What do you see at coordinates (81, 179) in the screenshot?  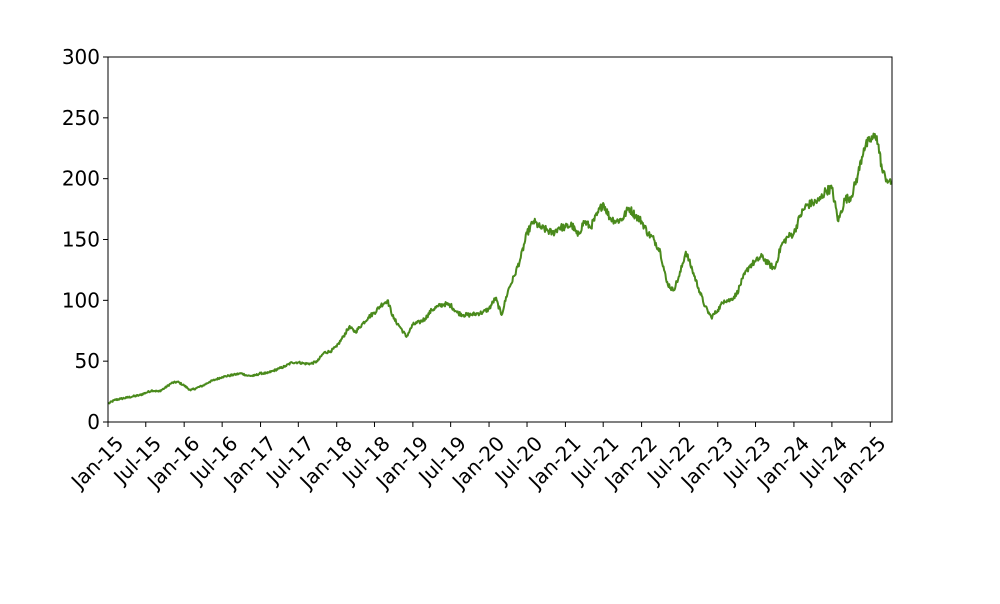 I see `y-tick-label: 200` at bounding box center [81, 179].